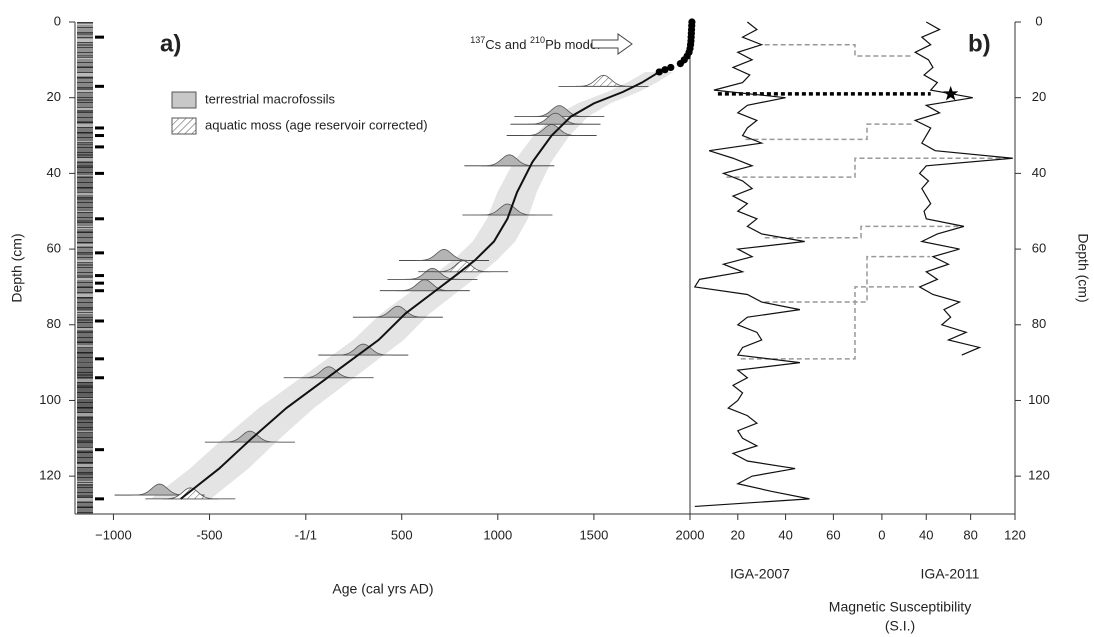 Image resolution: width=1094 pixels, height=637 pixels. What do you see at coordinates (950, 574) in the screenshot?
I see `series-label: IGA-2011` at bounding box center [950, 574].